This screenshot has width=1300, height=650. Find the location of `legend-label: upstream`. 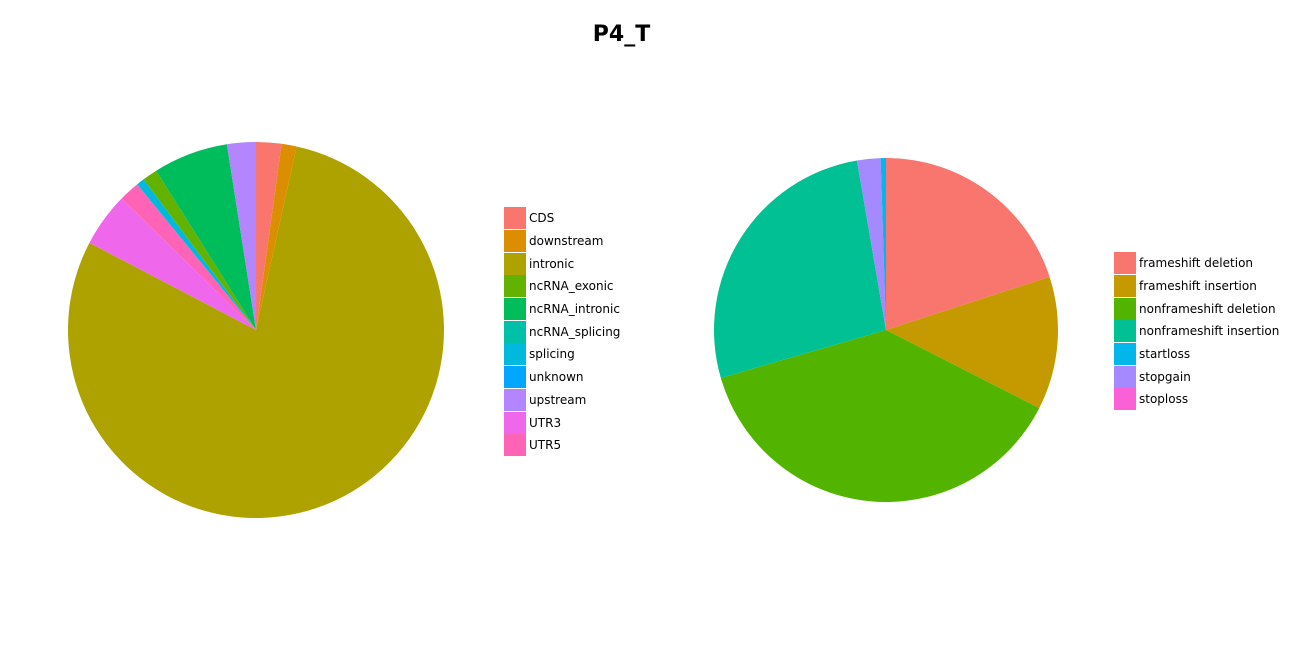

legend-label: upstream is located at coordinates (558, 399).